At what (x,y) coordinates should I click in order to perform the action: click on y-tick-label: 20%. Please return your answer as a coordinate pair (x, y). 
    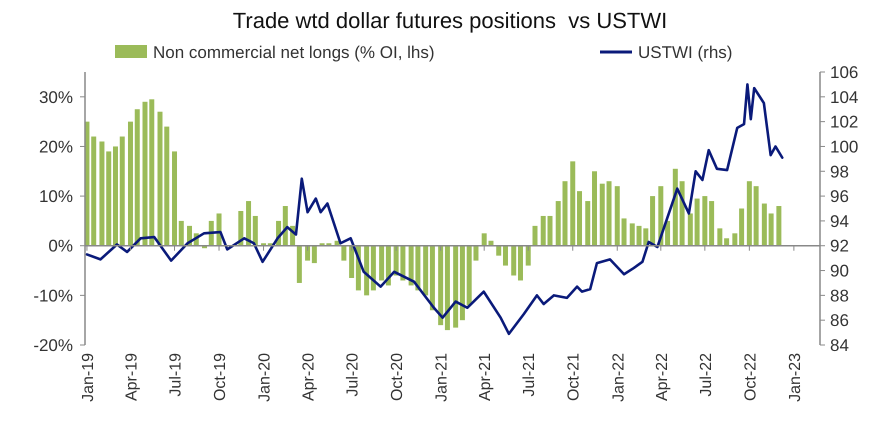
    Looking at the image, I should click on (55, 146).